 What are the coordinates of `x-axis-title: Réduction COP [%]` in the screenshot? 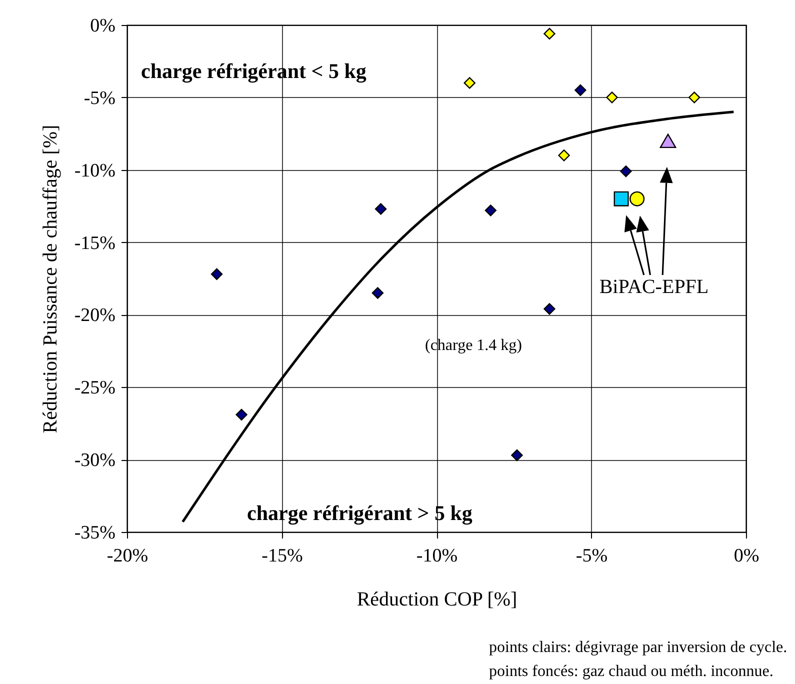 It's located at (437, 599).